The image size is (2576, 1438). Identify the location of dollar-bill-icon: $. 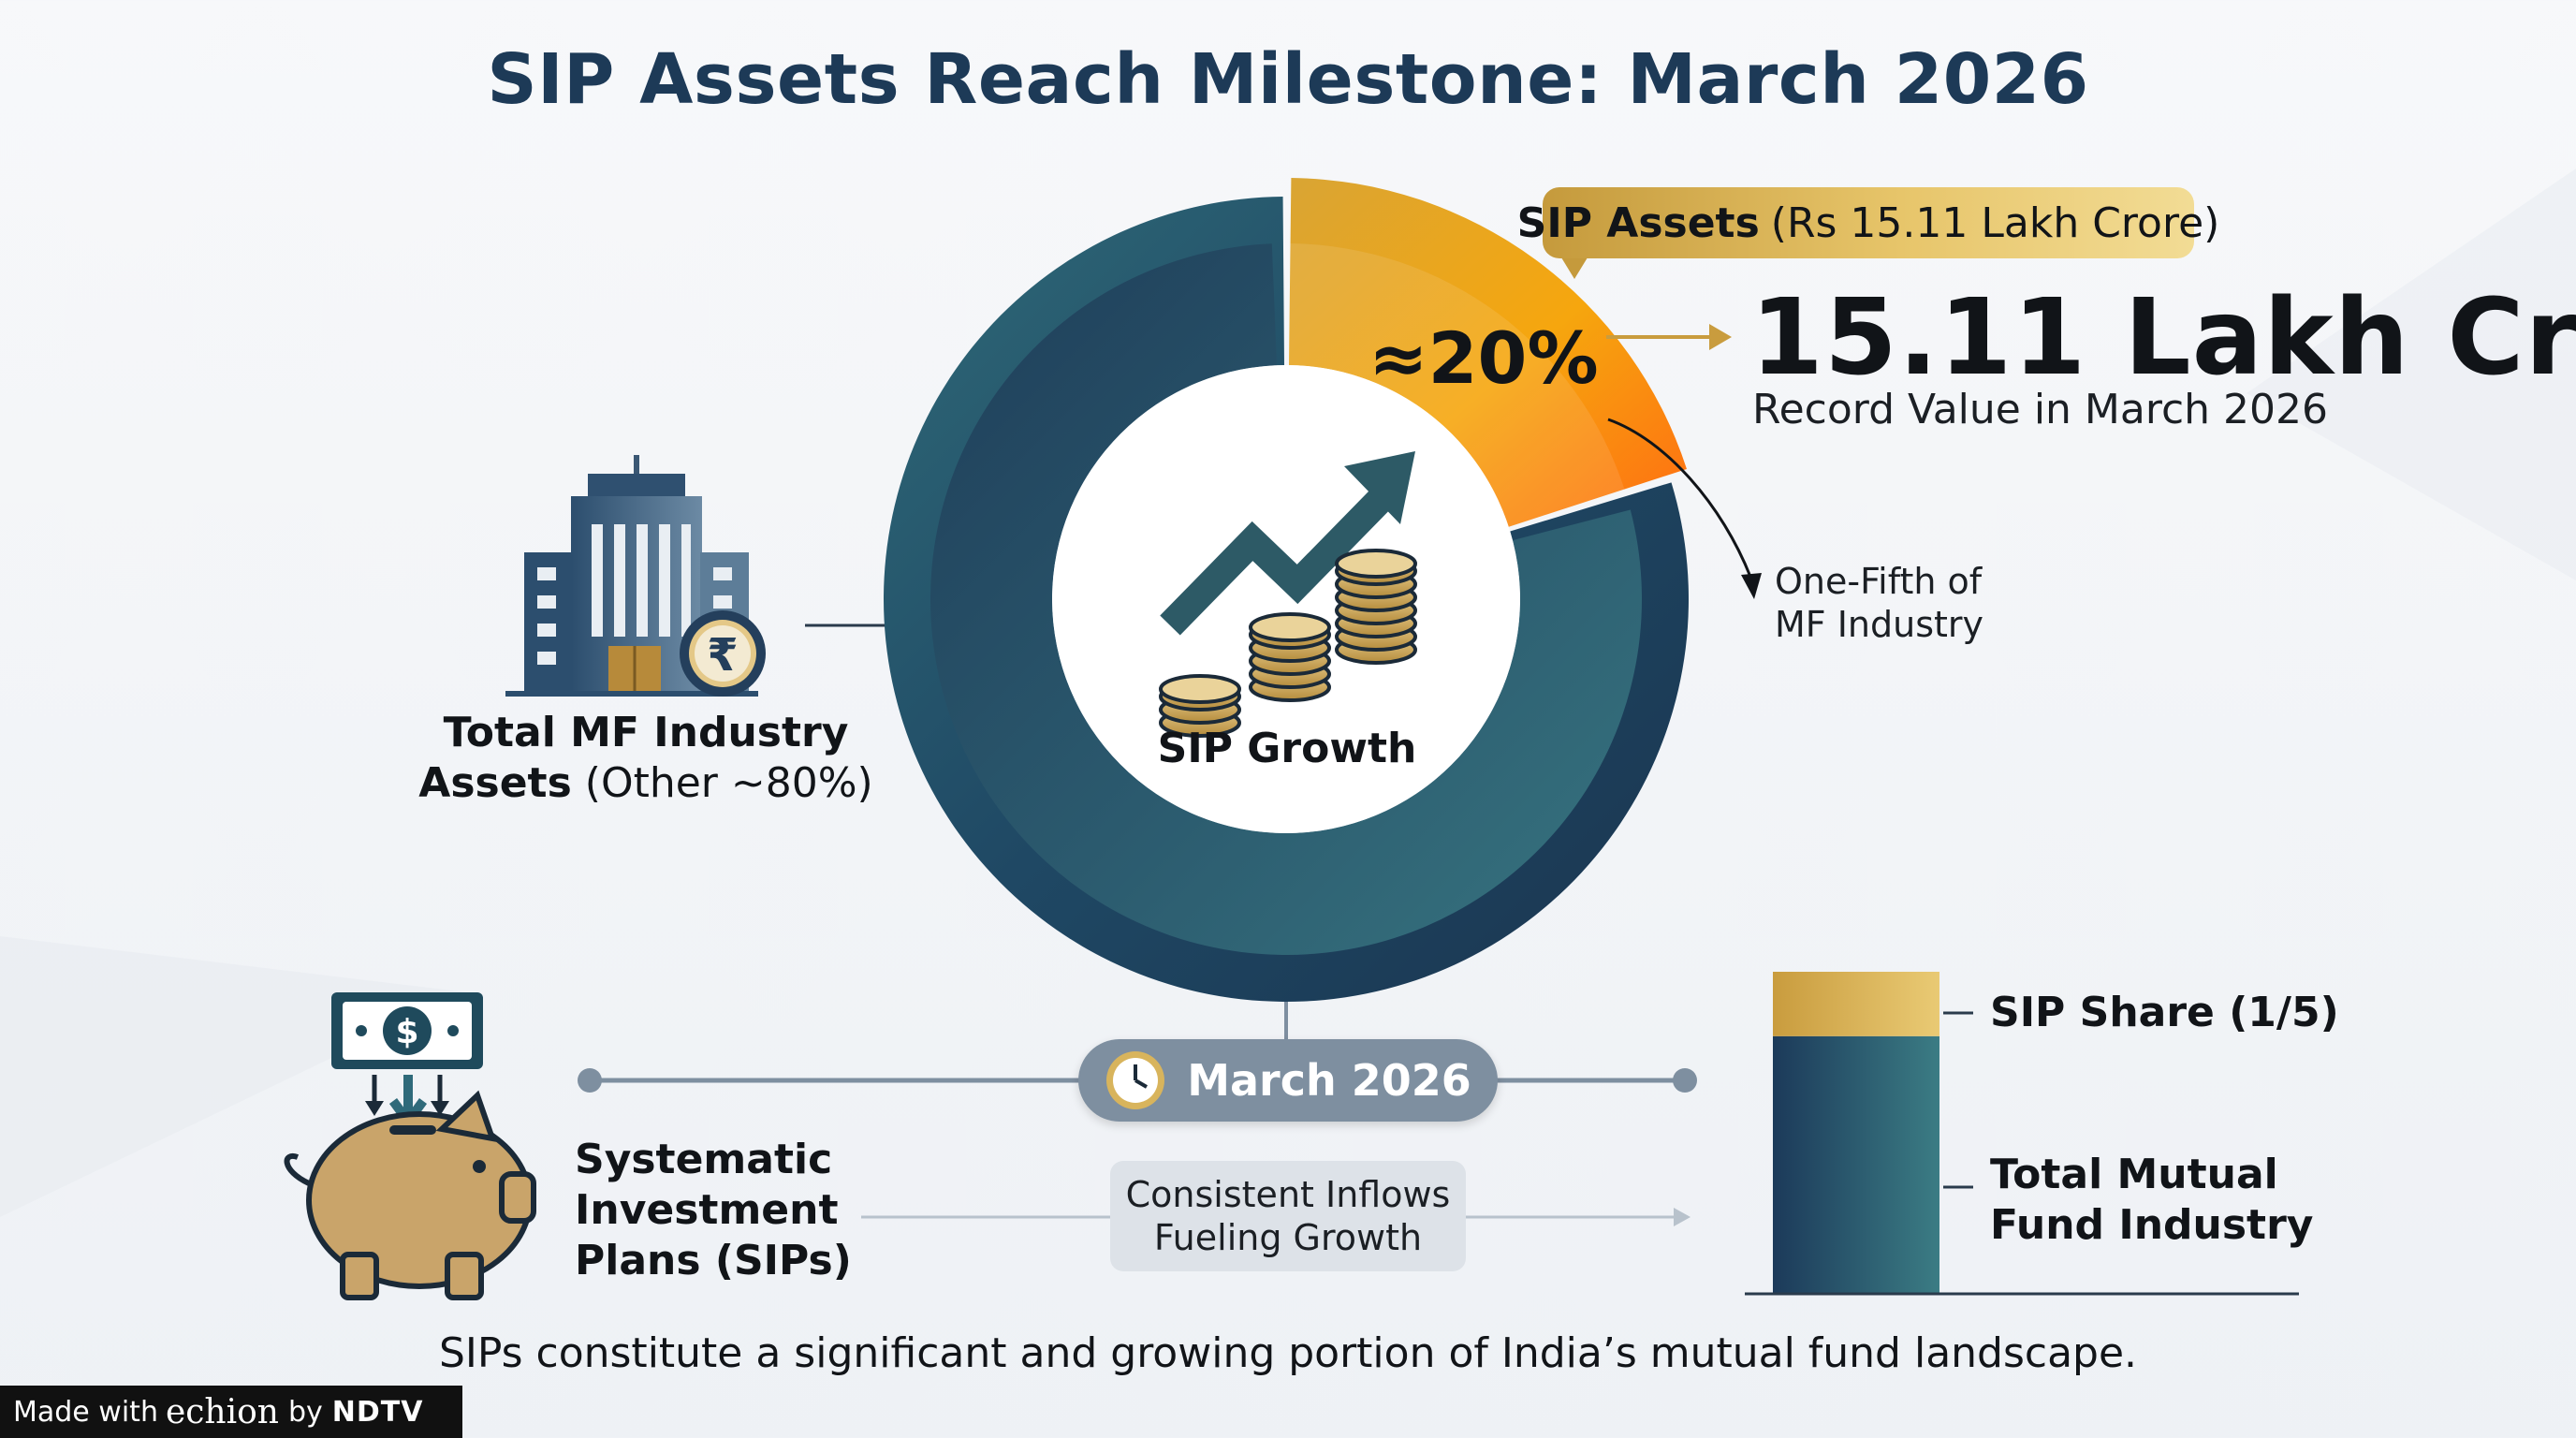
(407, 1061).